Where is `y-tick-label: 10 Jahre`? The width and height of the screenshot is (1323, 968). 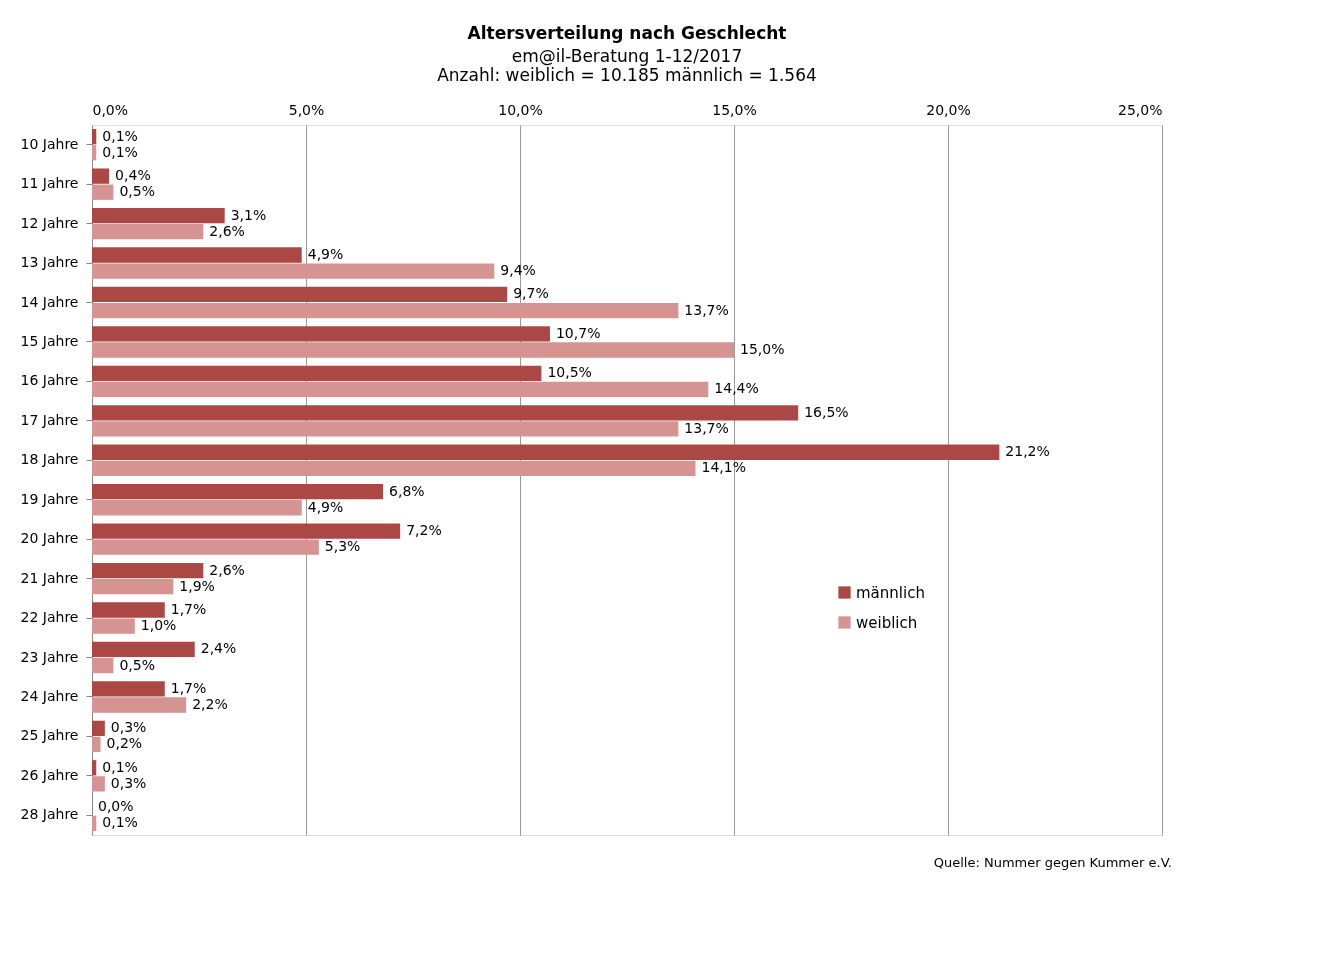 y-tick-label: 10 Jahre is located at coordinates (49, 143).